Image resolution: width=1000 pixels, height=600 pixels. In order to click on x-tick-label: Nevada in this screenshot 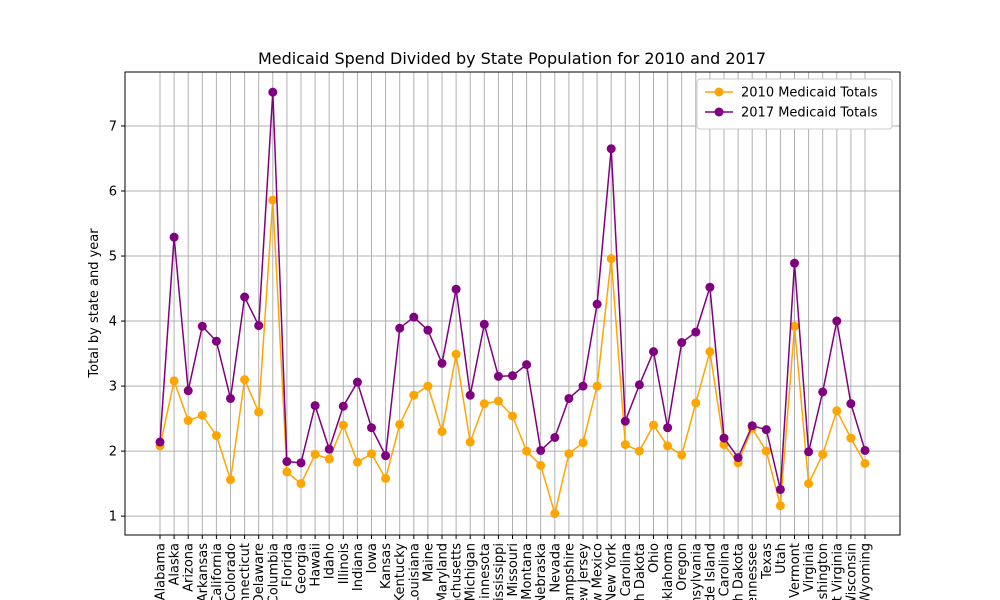, I will do `click(555, 568)`.